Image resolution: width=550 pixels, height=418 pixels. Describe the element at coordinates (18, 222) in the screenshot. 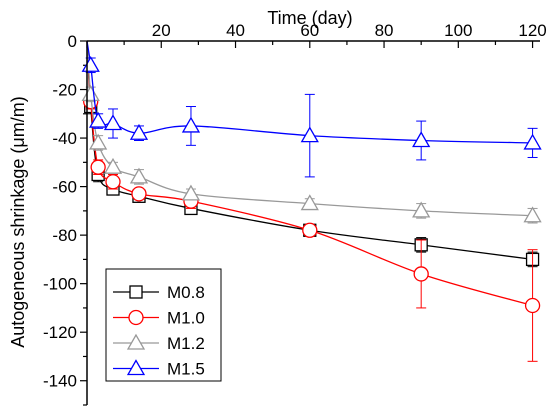

I see `y-axis-title: Autogeneous shrinkage (μm/m)` at that location.